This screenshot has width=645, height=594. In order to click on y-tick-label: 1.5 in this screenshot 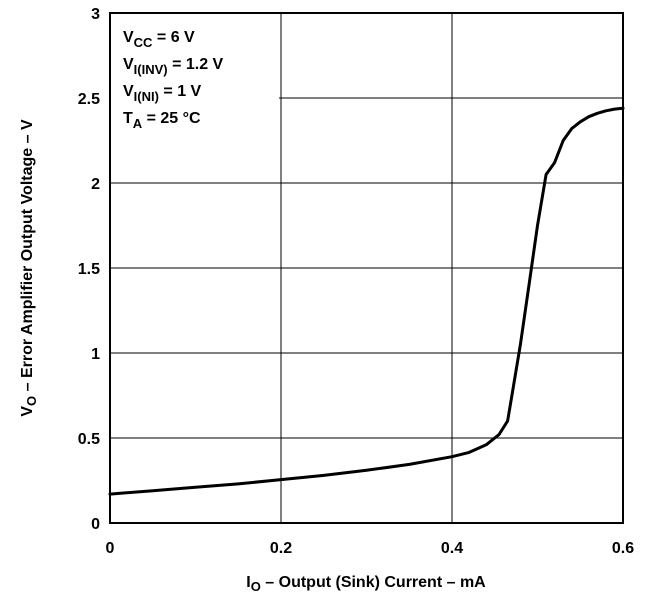, I will do `click(89, 269)`.